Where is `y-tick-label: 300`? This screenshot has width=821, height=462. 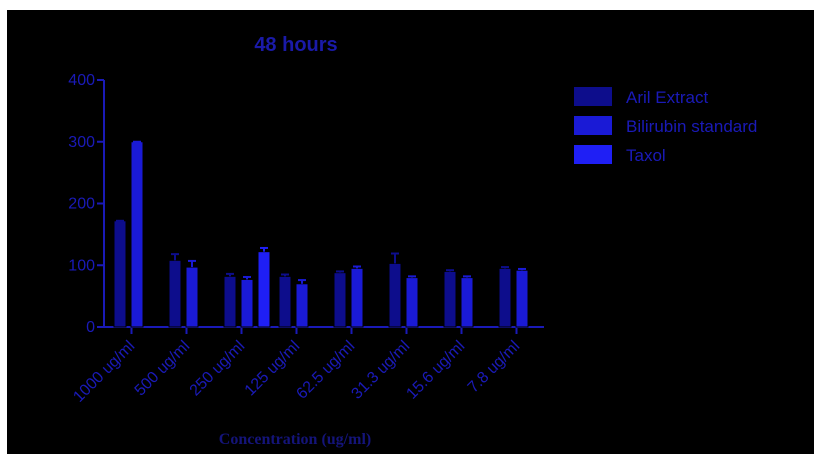 y-tick-label: 300 is located at coordinates (81, 142).